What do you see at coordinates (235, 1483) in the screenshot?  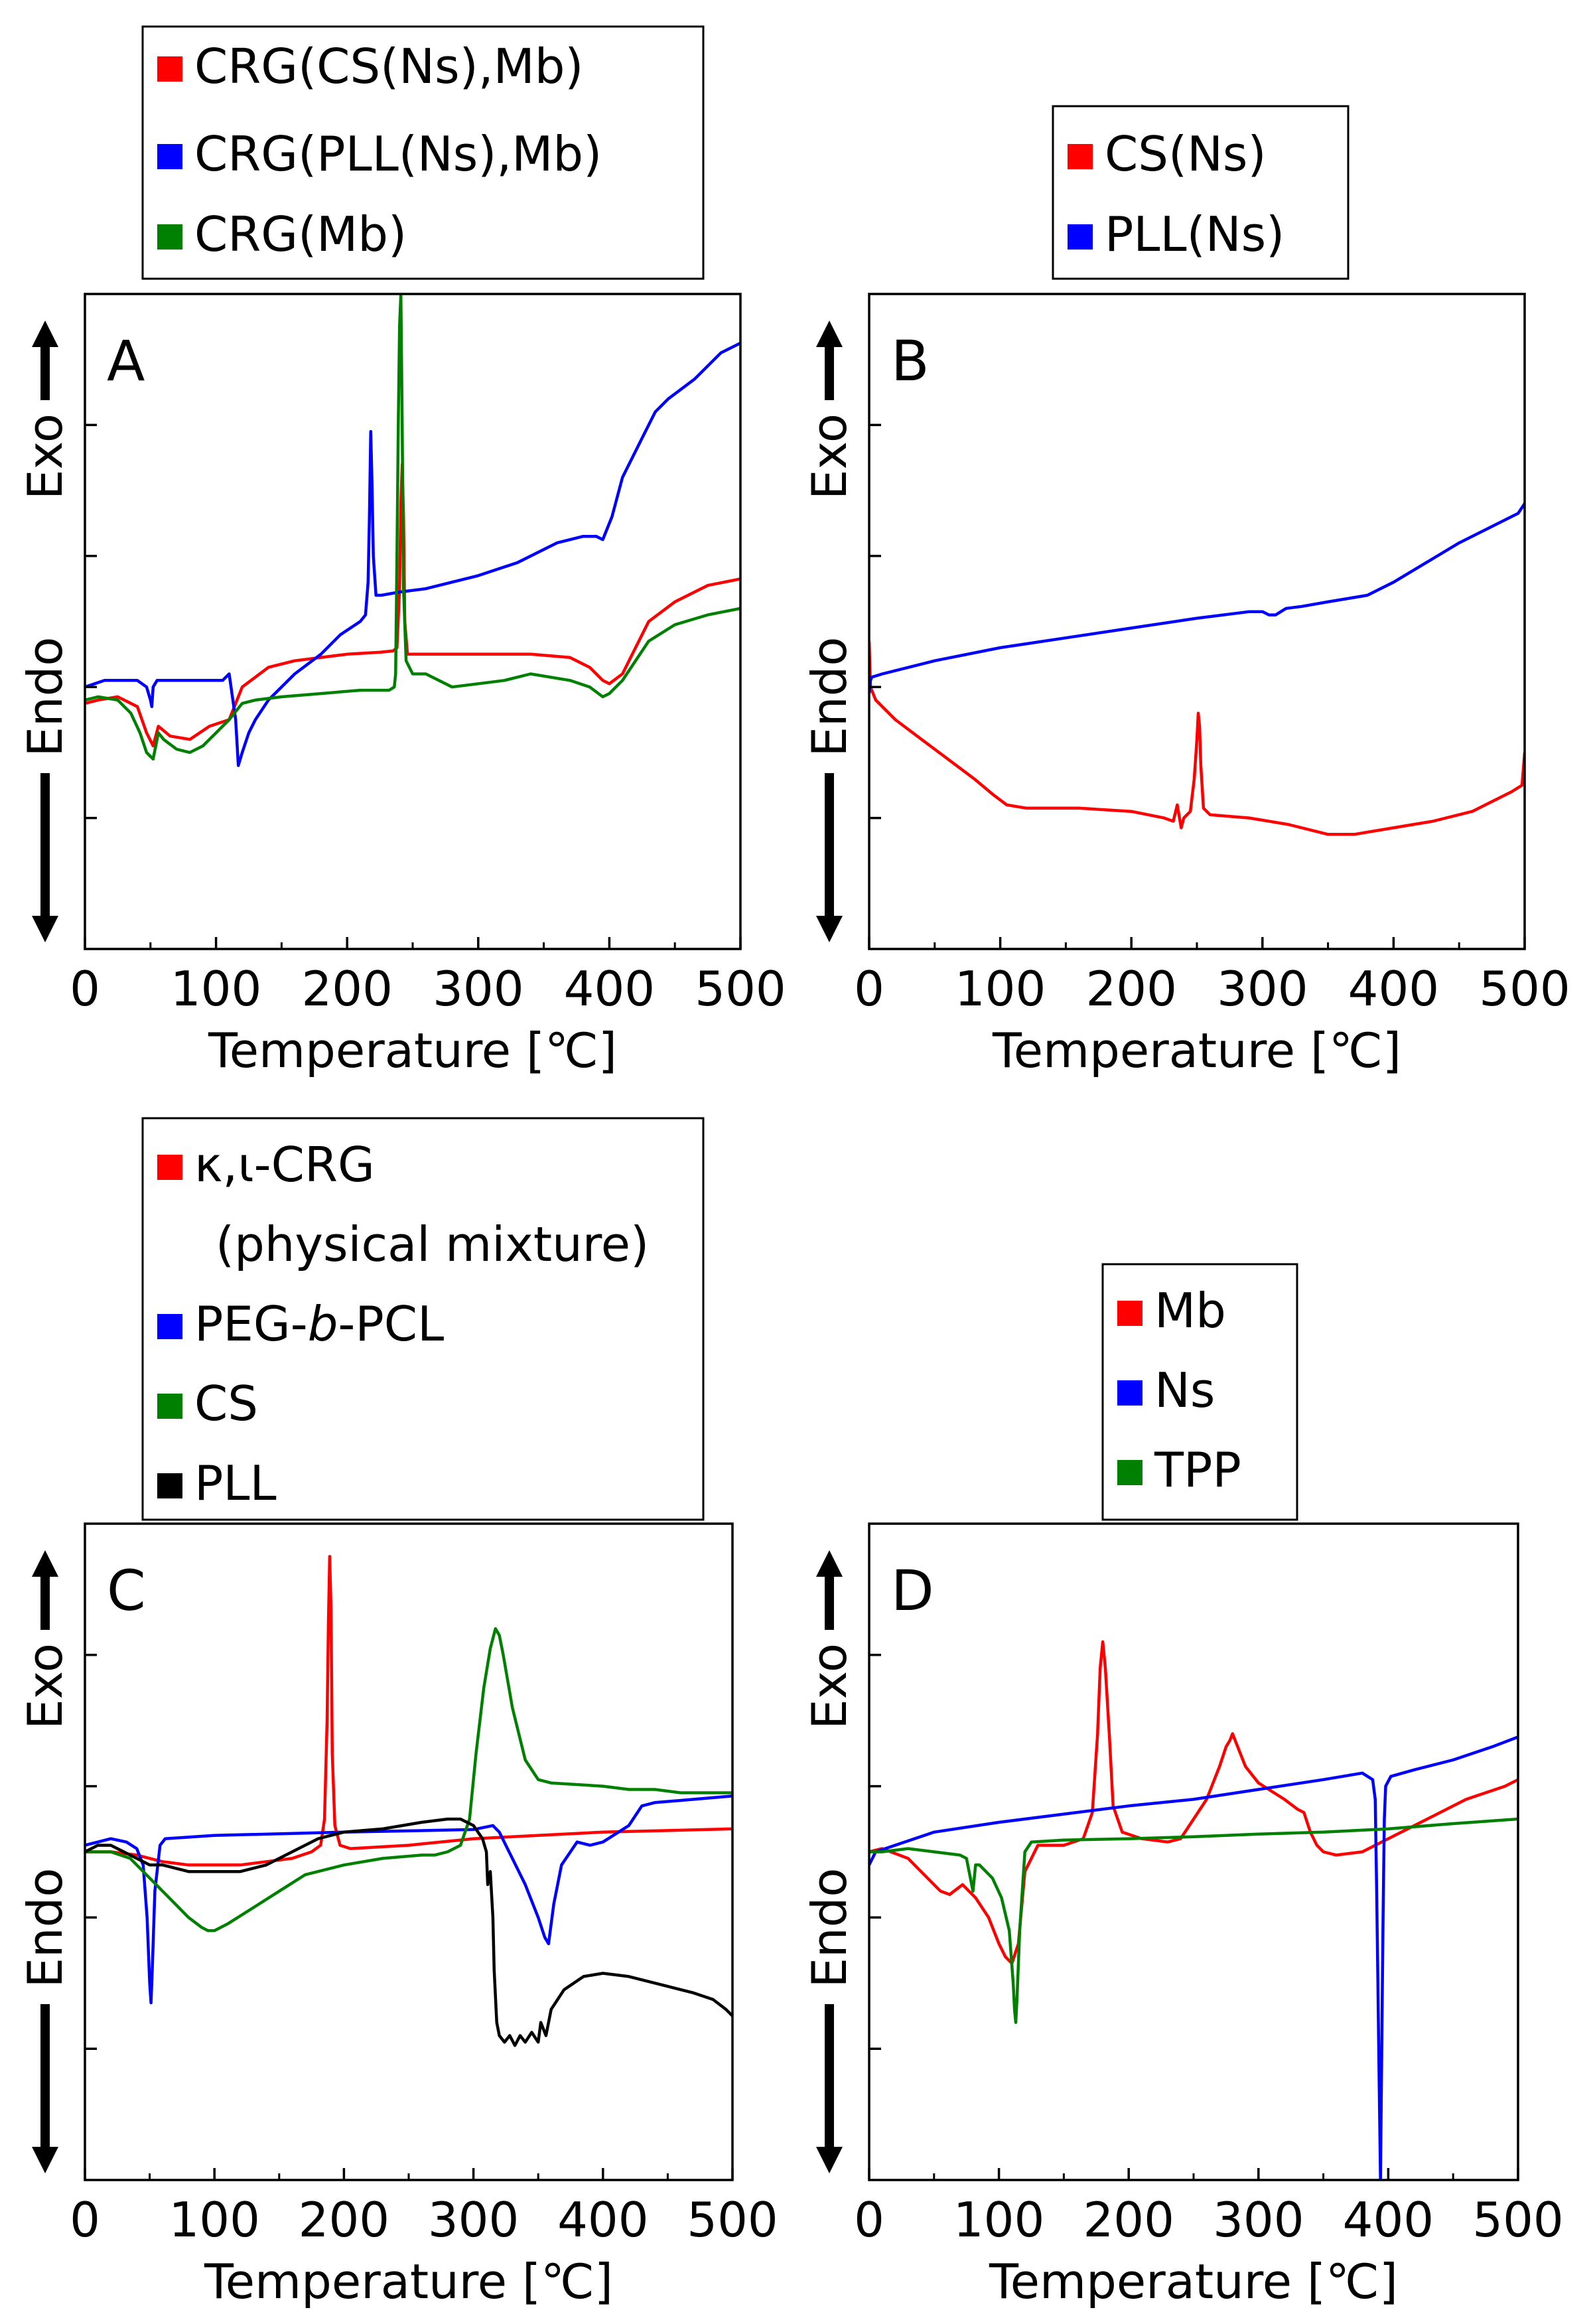 I see `legend-label: PLL` at bounding box center [235, 1483].